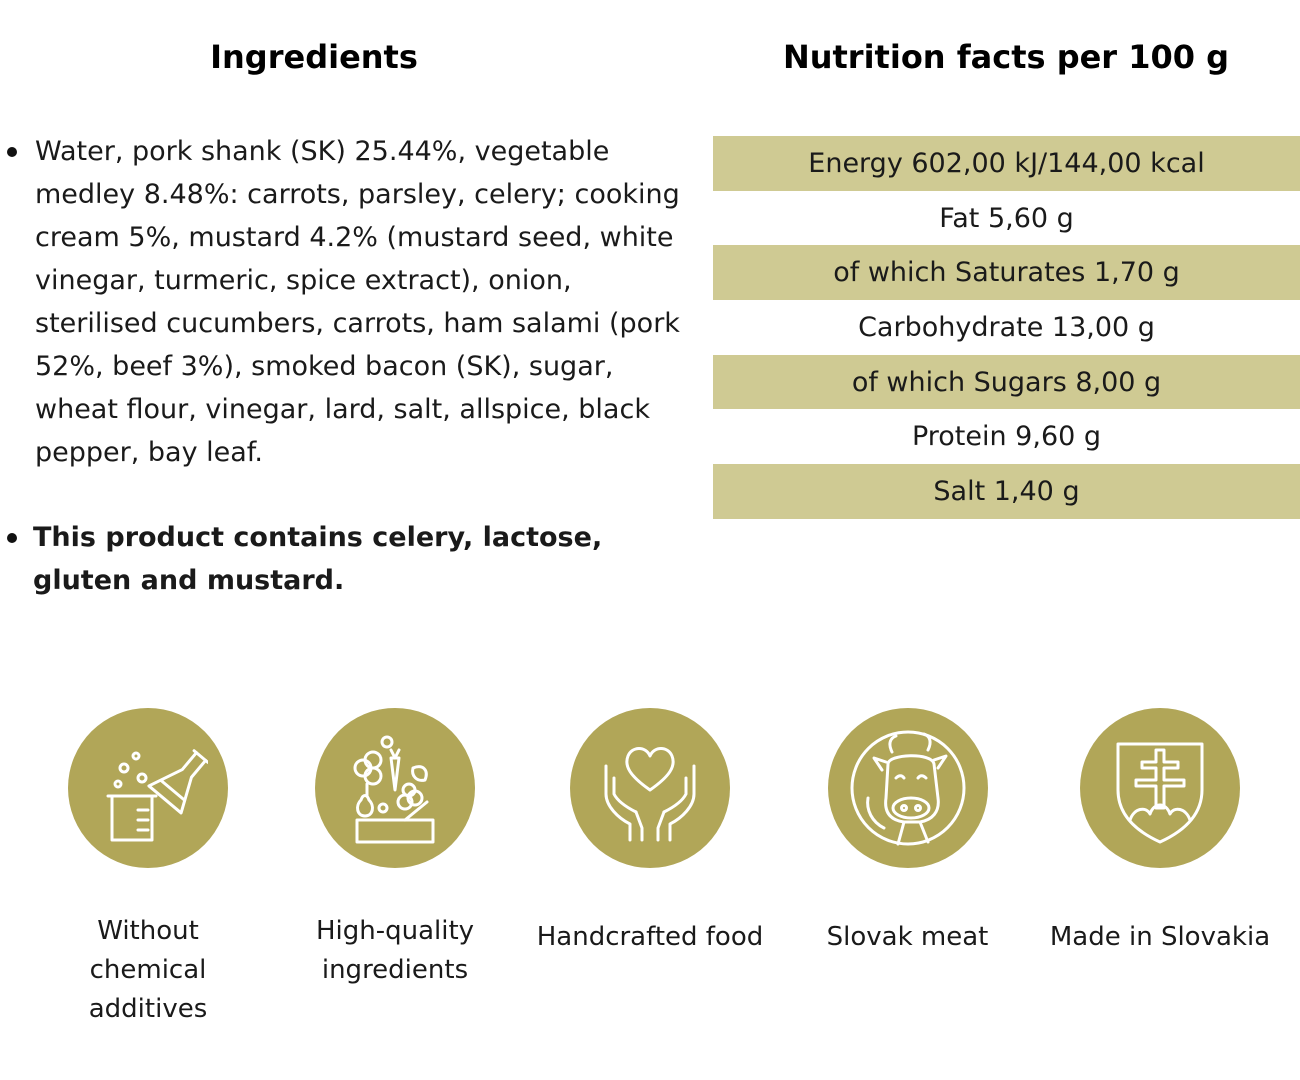  I want to click on nutrition-row-saturates: of which Saturates 1,70 g, so click(1006, 273).